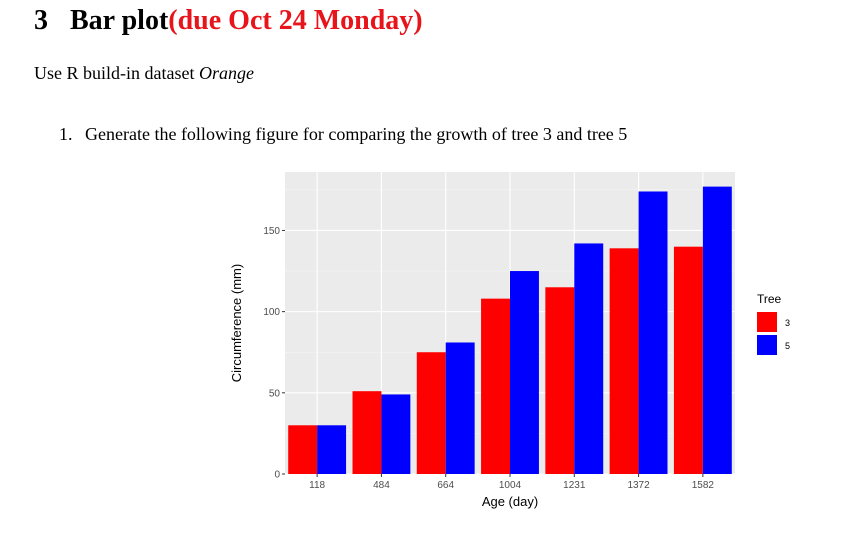 This screenshot has height=548, width=863. What do you see at coordinates (66, 134) in the screenshot?
I see `task-number: 1.` at bounding box center [66, 134].